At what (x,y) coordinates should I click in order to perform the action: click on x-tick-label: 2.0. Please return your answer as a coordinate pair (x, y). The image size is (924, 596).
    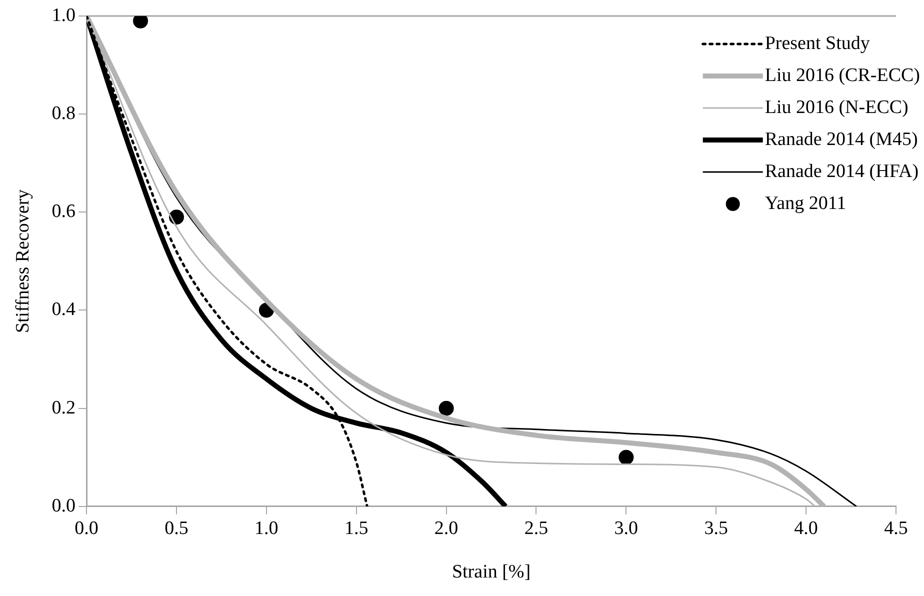
    Looking at the image, I should click on (446, 528).